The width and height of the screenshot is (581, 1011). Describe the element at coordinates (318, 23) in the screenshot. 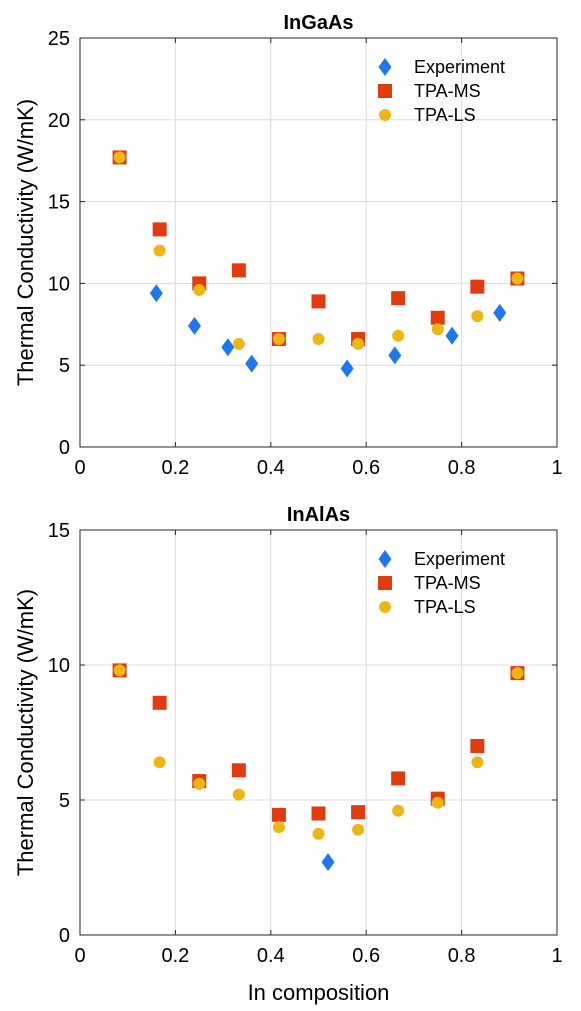

I see `chart-title: InGaAs` at that location.